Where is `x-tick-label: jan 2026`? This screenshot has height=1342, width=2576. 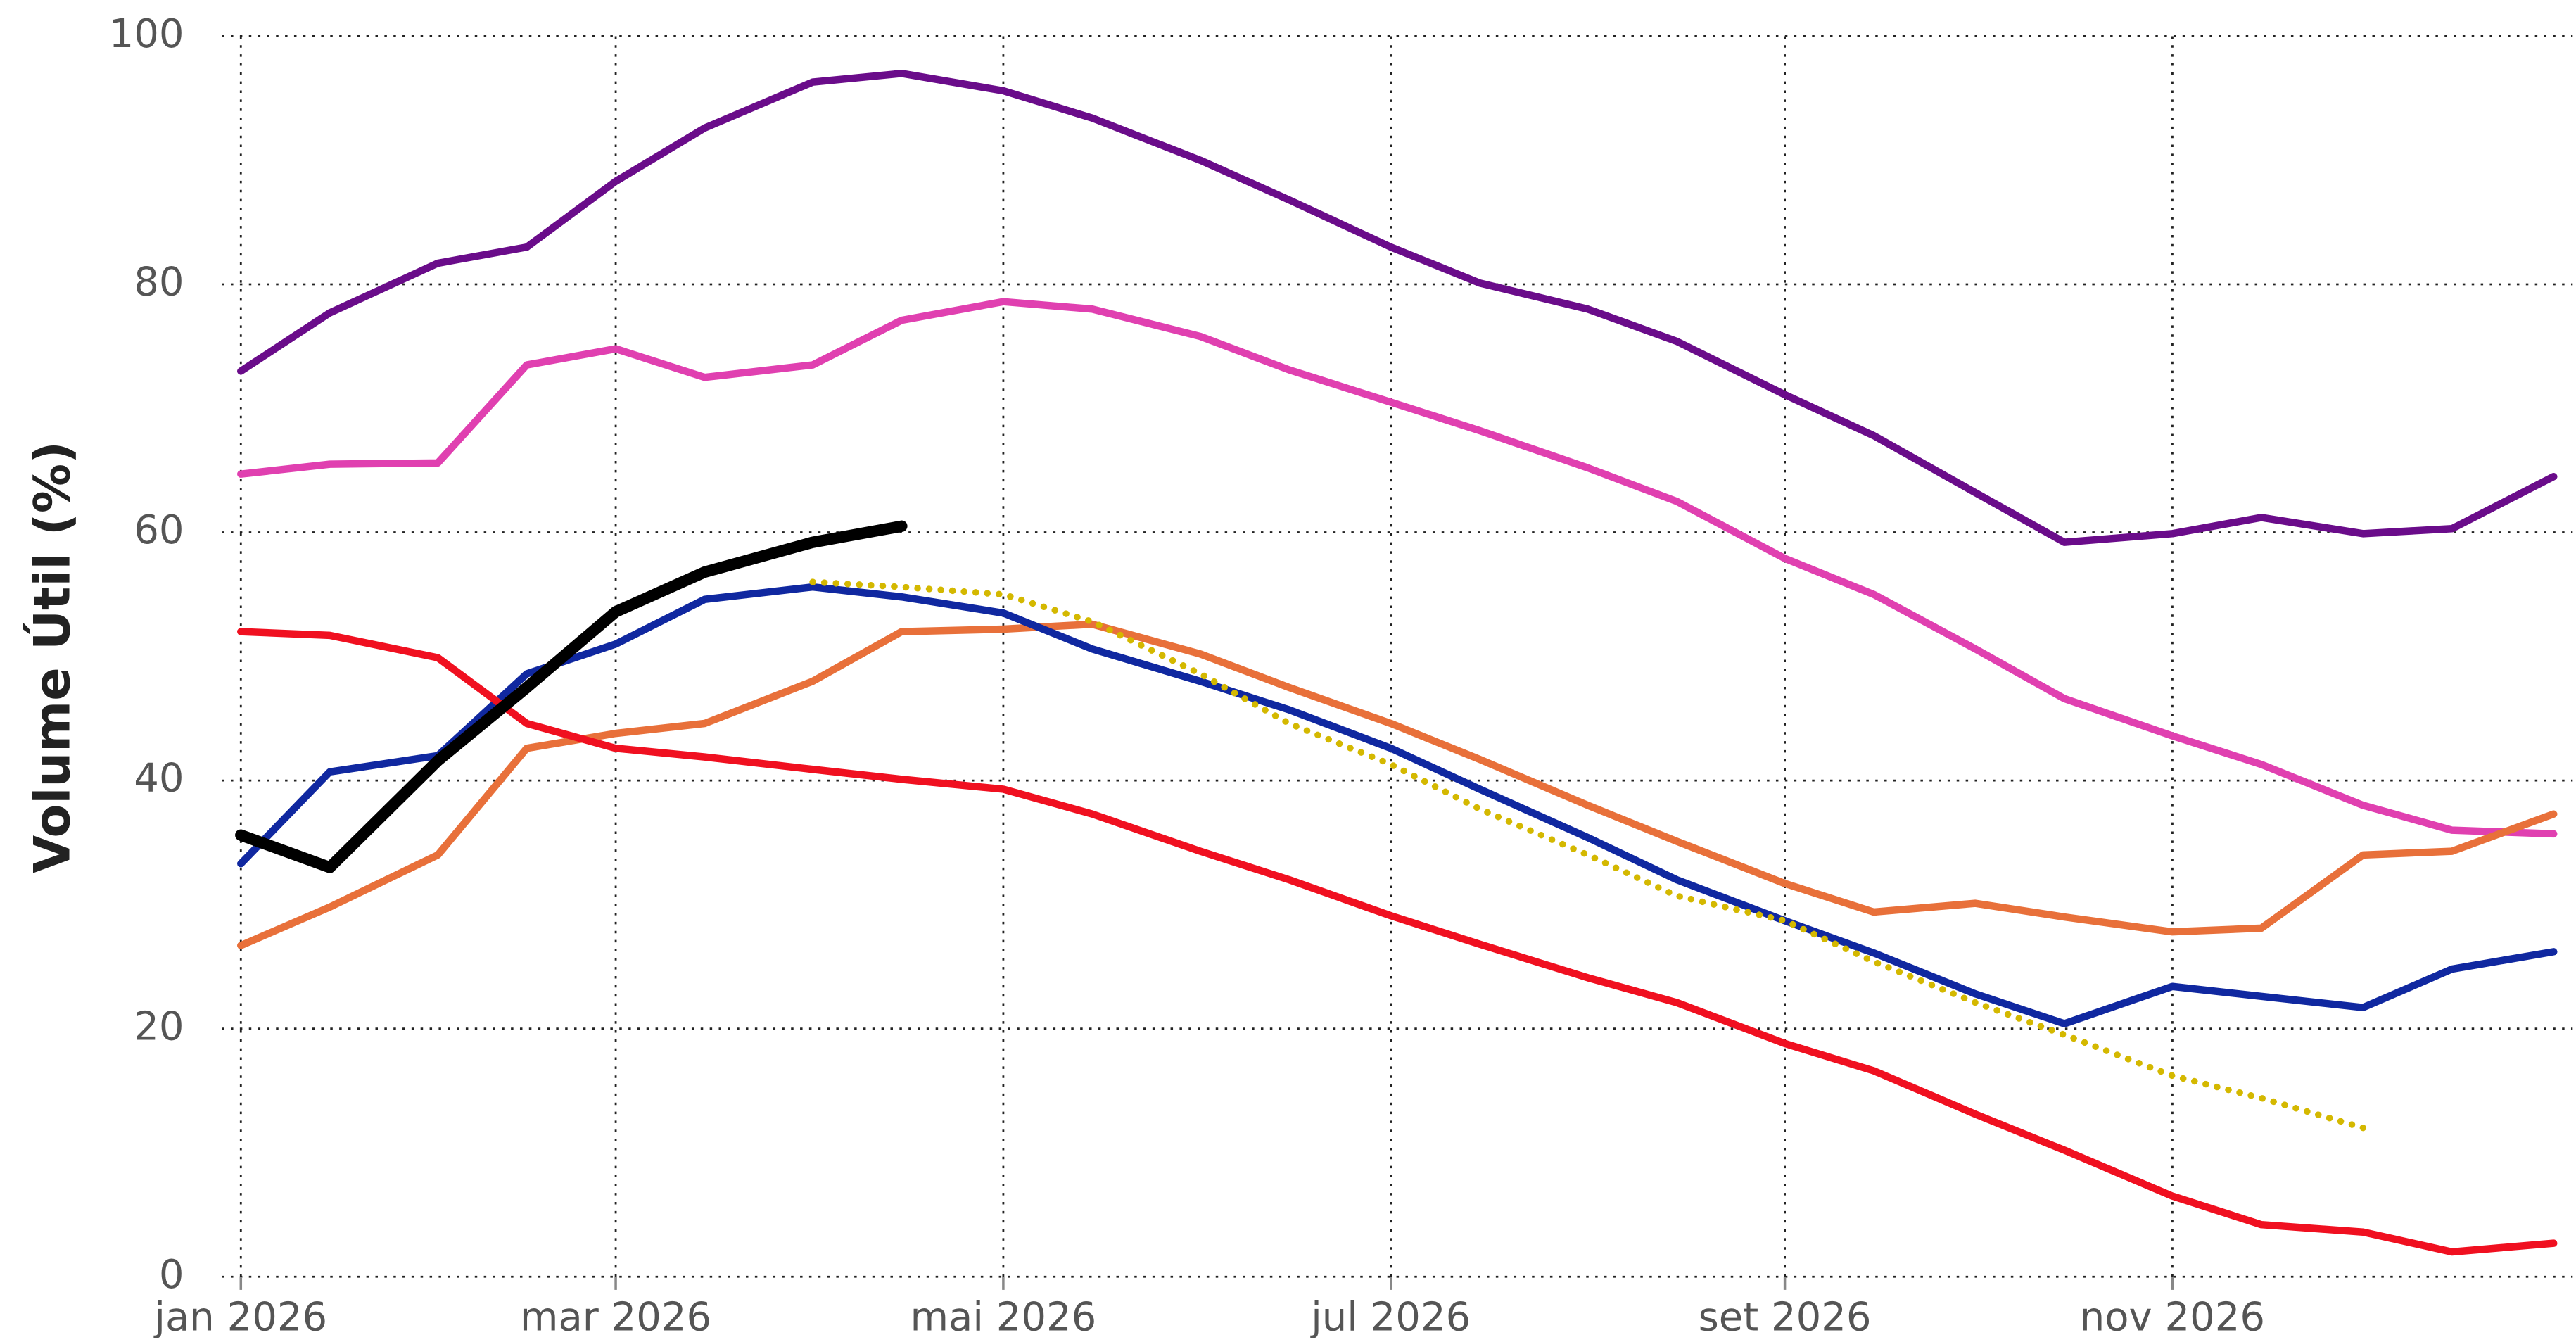 x-tick-label: jan 2026 is located at coordinates (240, 1318).